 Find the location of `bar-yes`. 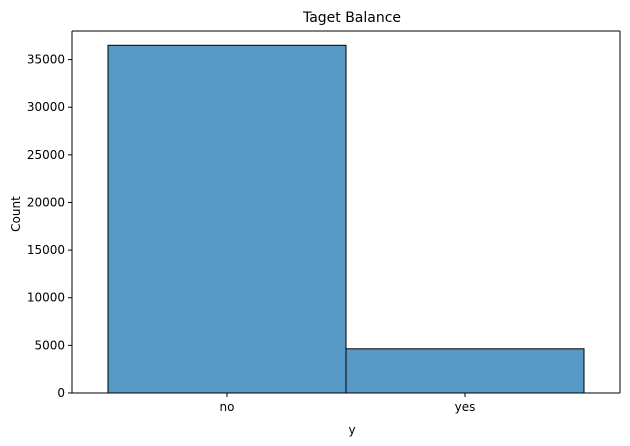

bar-yes is located at coordinates (465, 371).